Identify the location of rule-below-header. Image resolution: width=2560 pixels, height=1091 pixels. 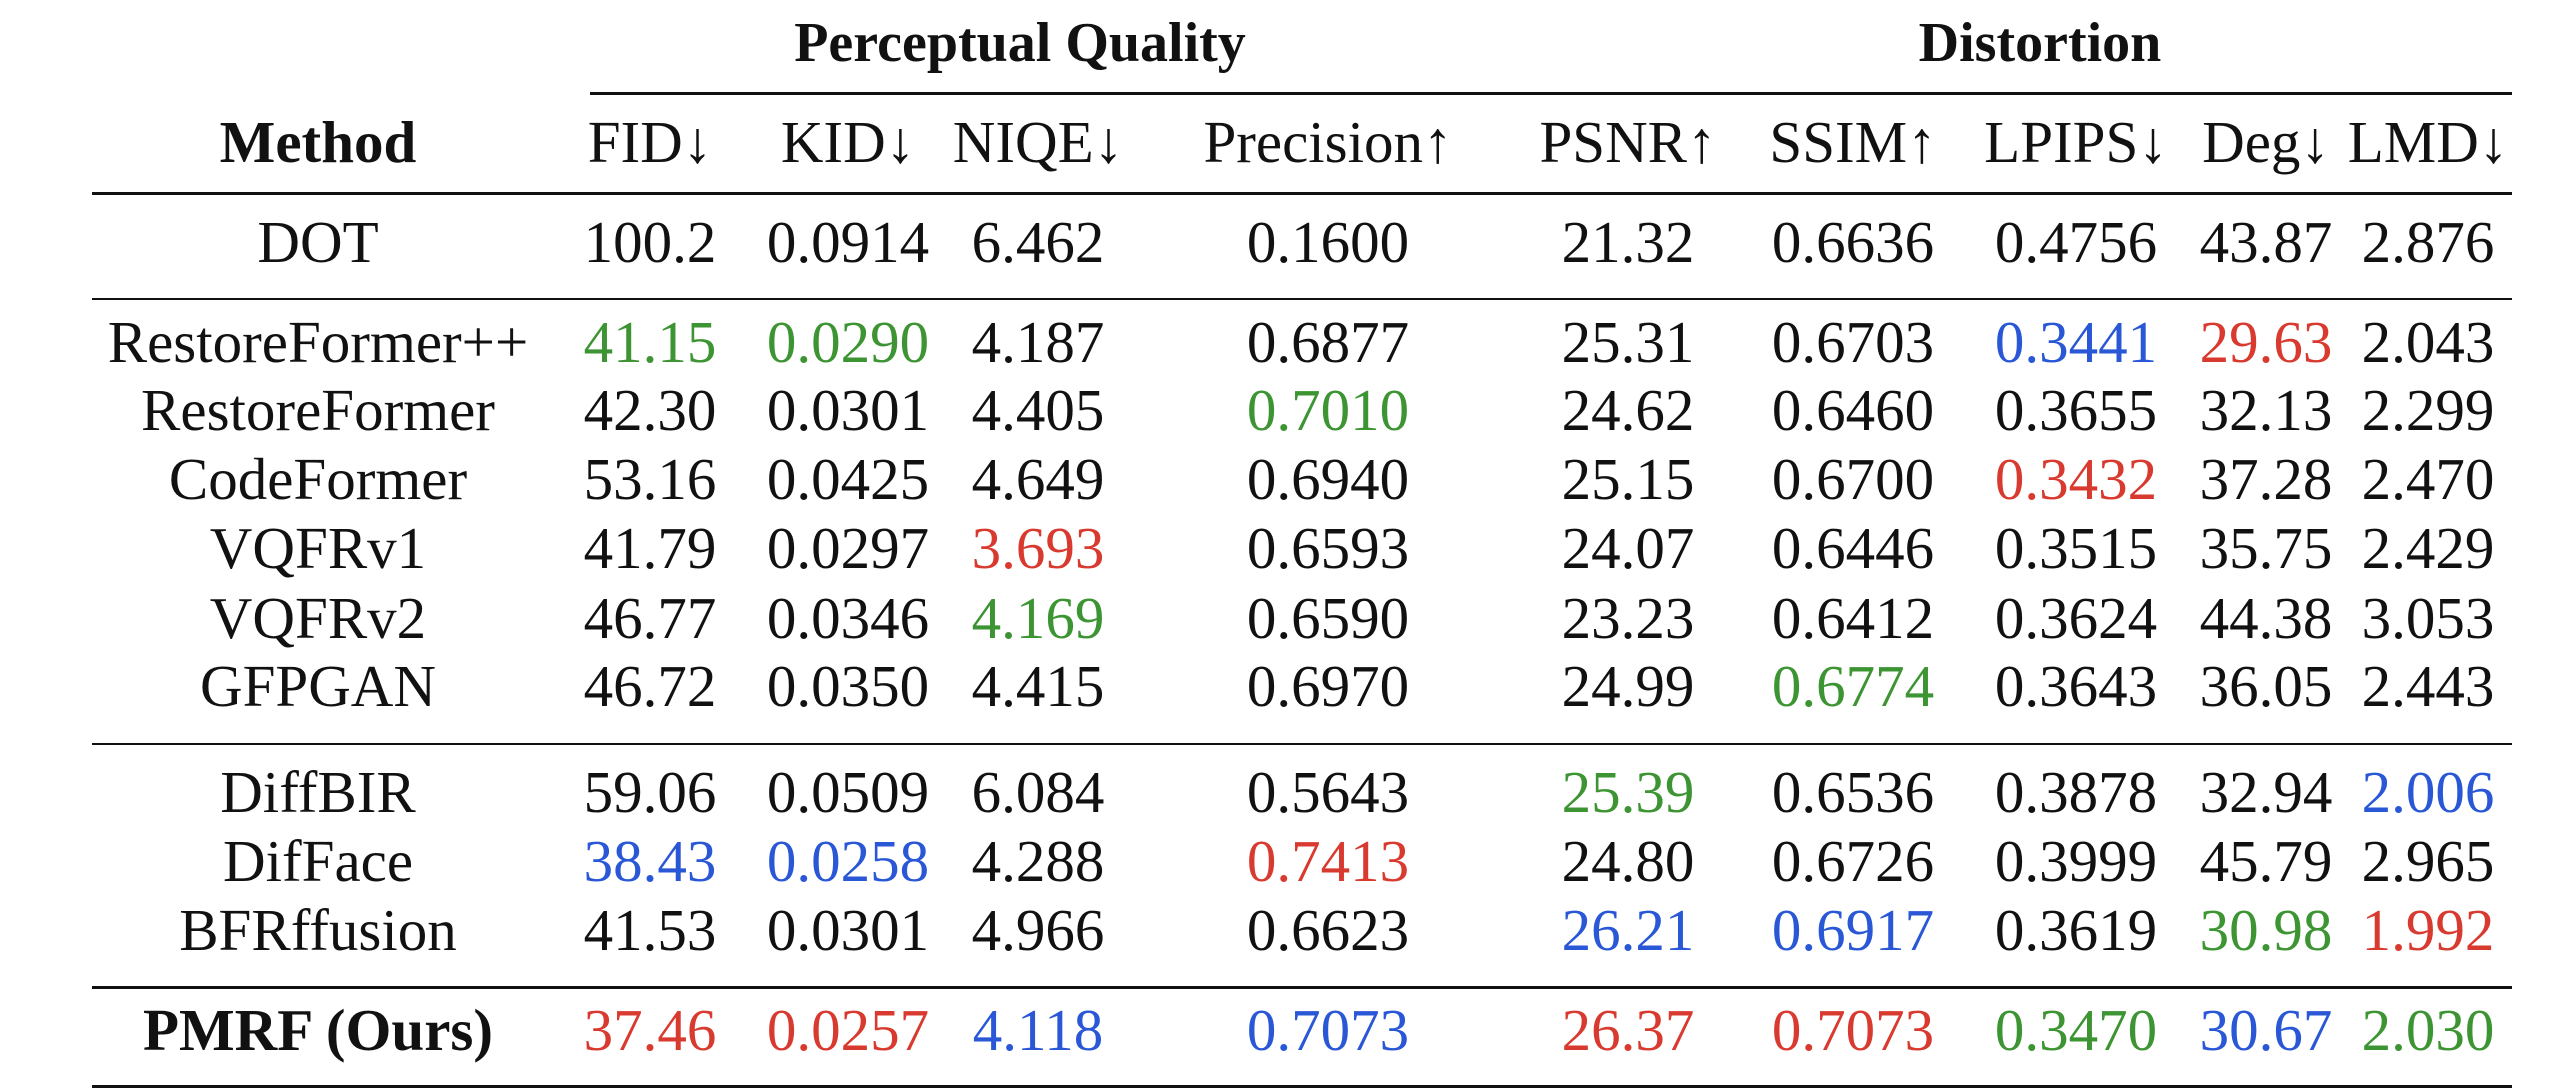
(1302, 193).